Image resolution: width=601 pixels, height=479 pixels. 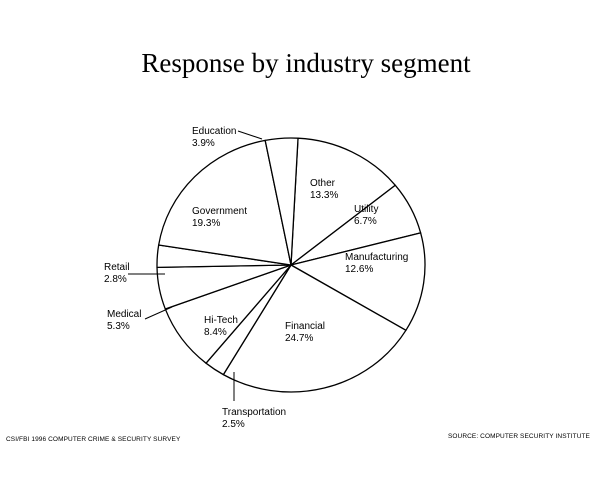 What do you see at coordinates (250, 135) in the screenshot?
I see `leader-line-education` at bounding box center [250, 135].